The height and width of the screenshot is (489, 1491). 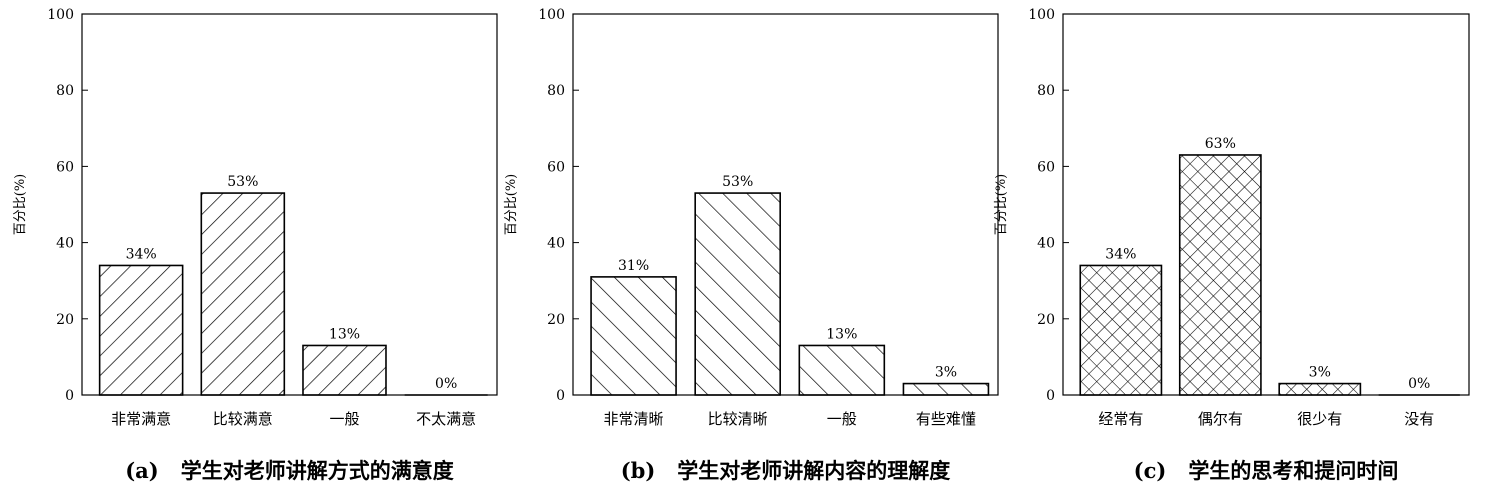 I want to click on data-label-2: 3%, so click(x=1320, y=373).